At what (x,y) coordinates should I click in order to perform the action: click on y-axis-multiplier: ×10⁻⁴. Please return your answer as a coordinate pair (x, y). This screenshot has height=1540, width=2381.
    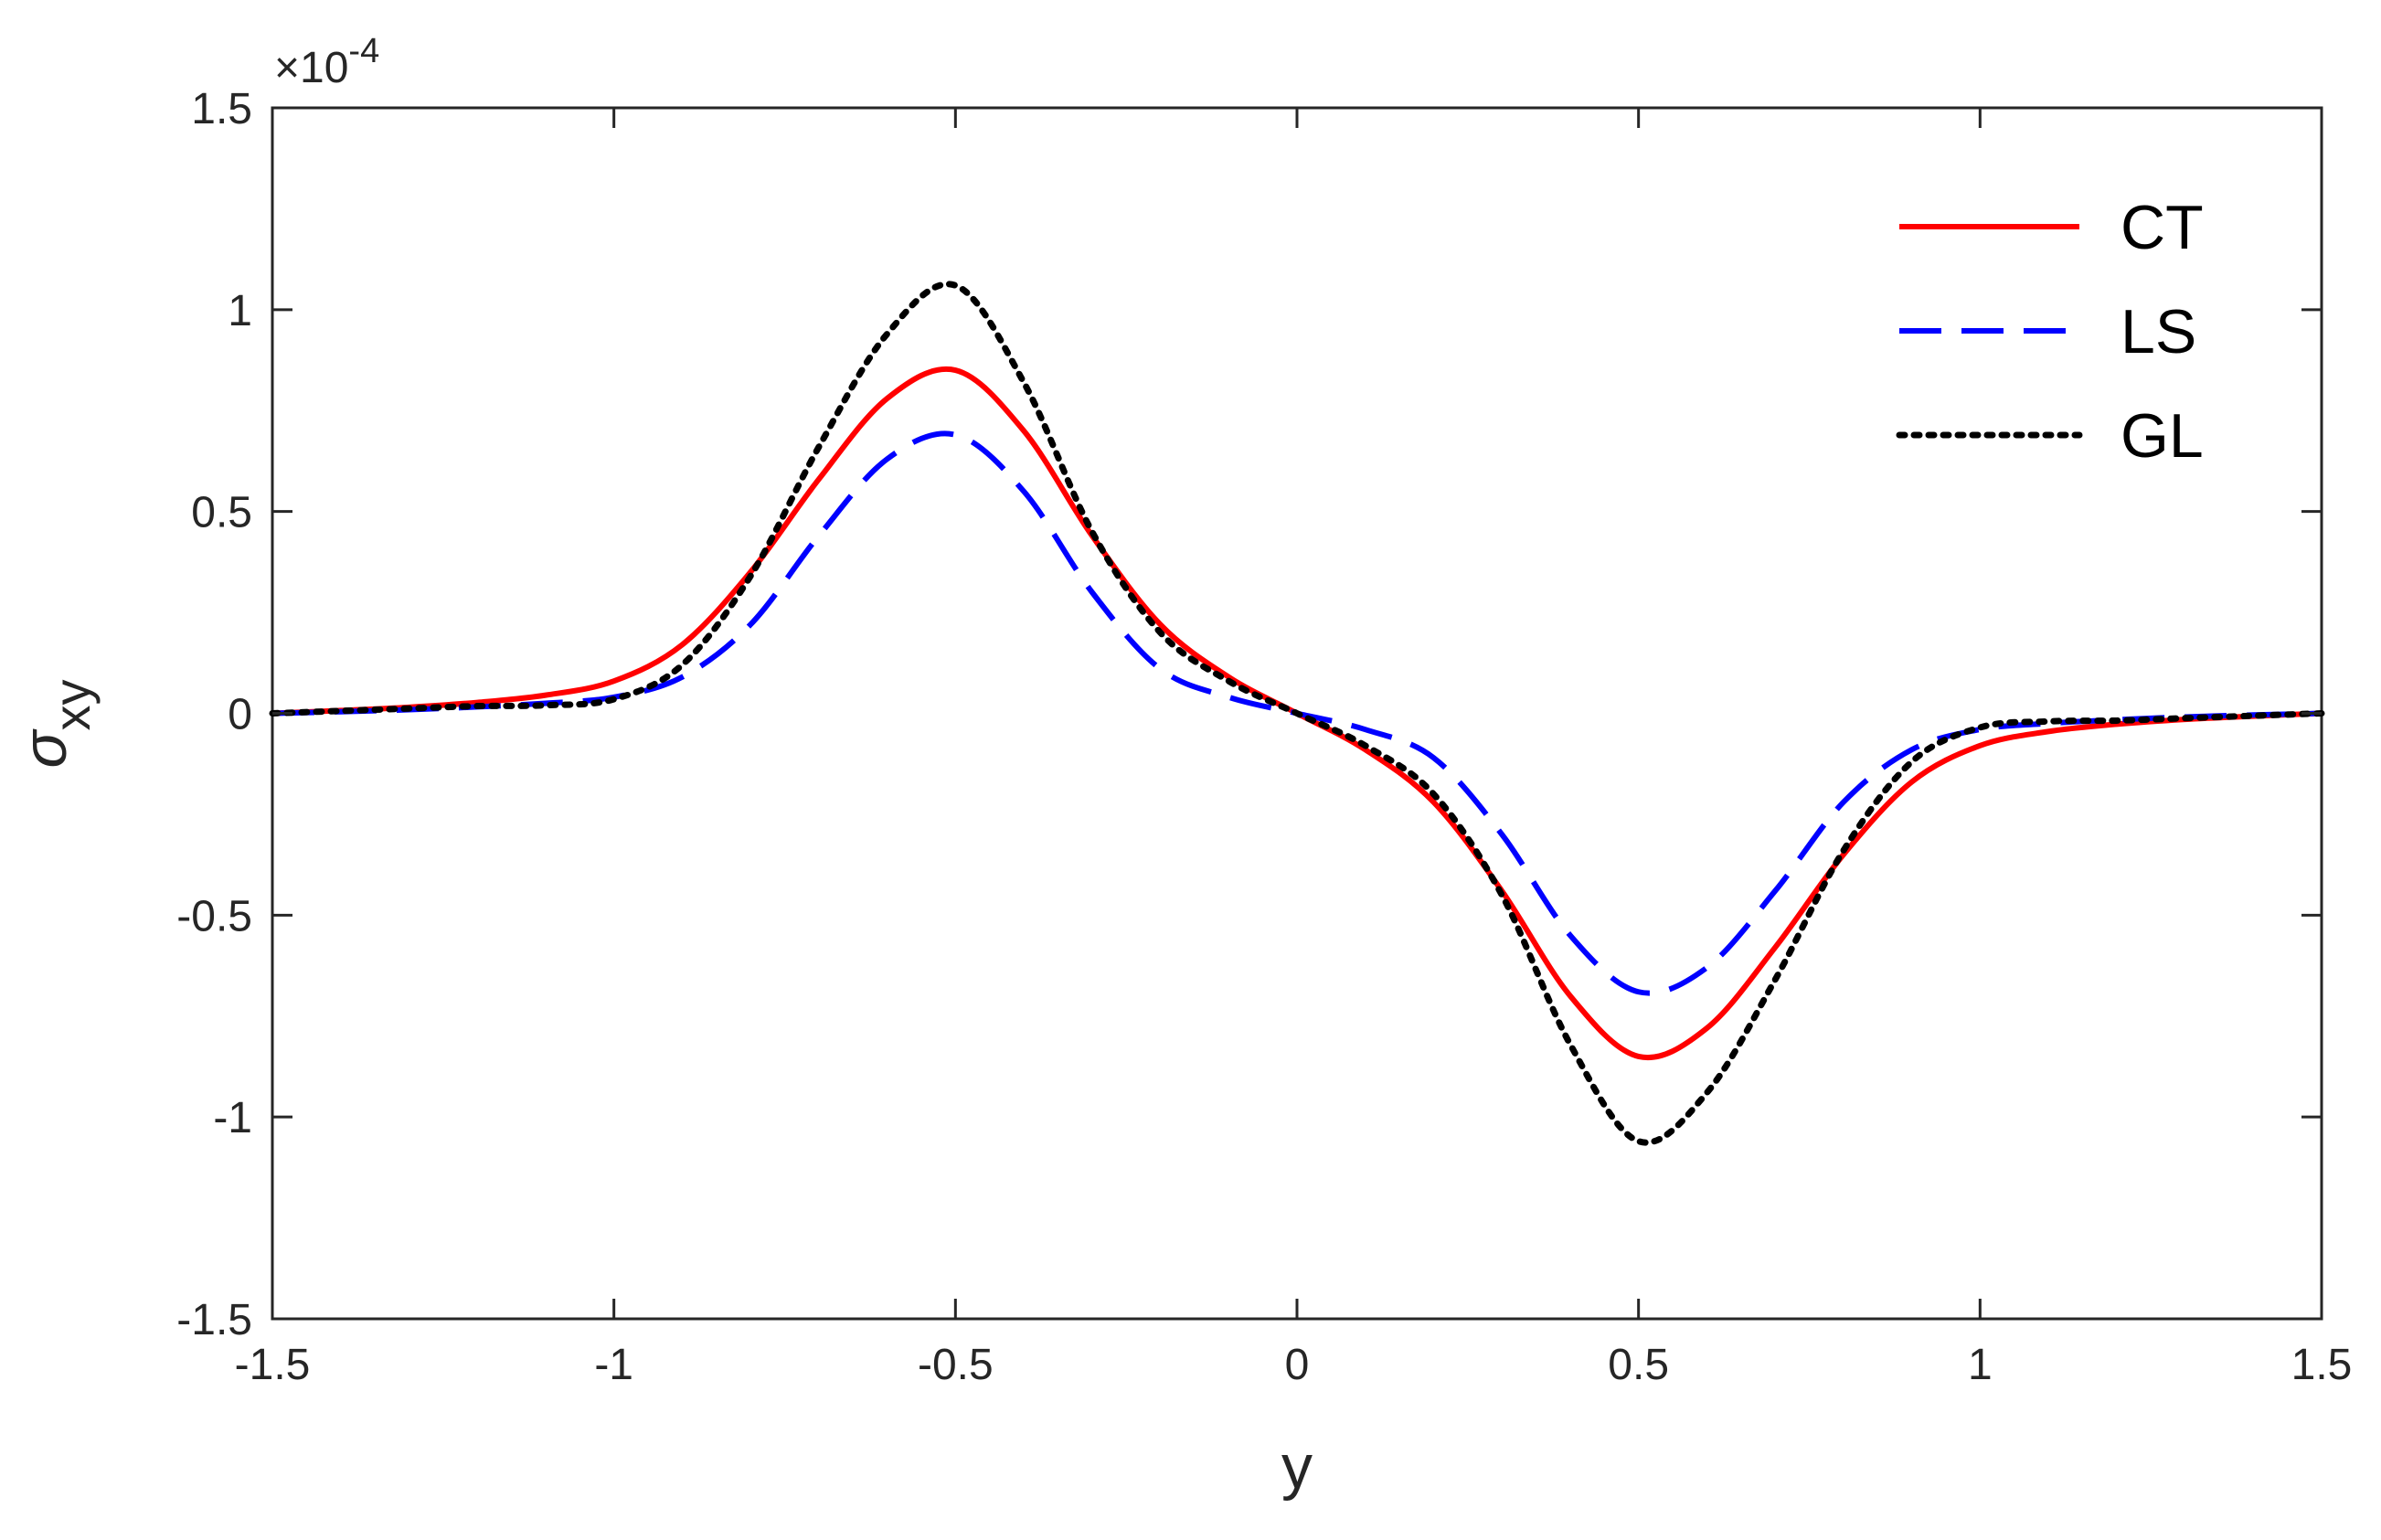
    Looking at the image, I should click on (326, 62).